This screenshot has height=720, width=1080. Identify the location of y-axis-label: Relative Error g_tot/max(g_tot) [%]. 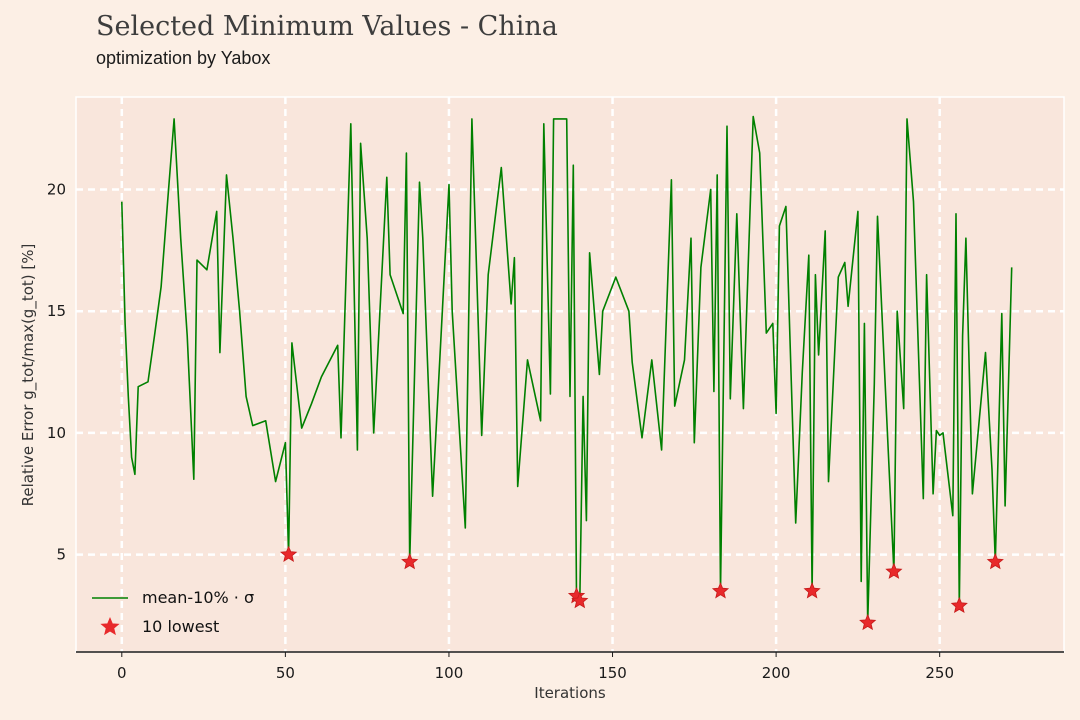
(28, 375).